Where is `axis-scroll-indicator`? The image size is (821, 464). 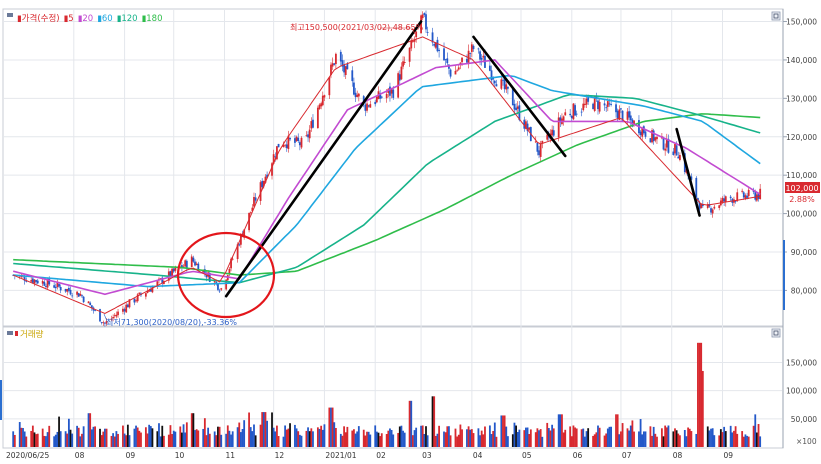
axis-scroll-indicator is located at coordinates (784, 275).